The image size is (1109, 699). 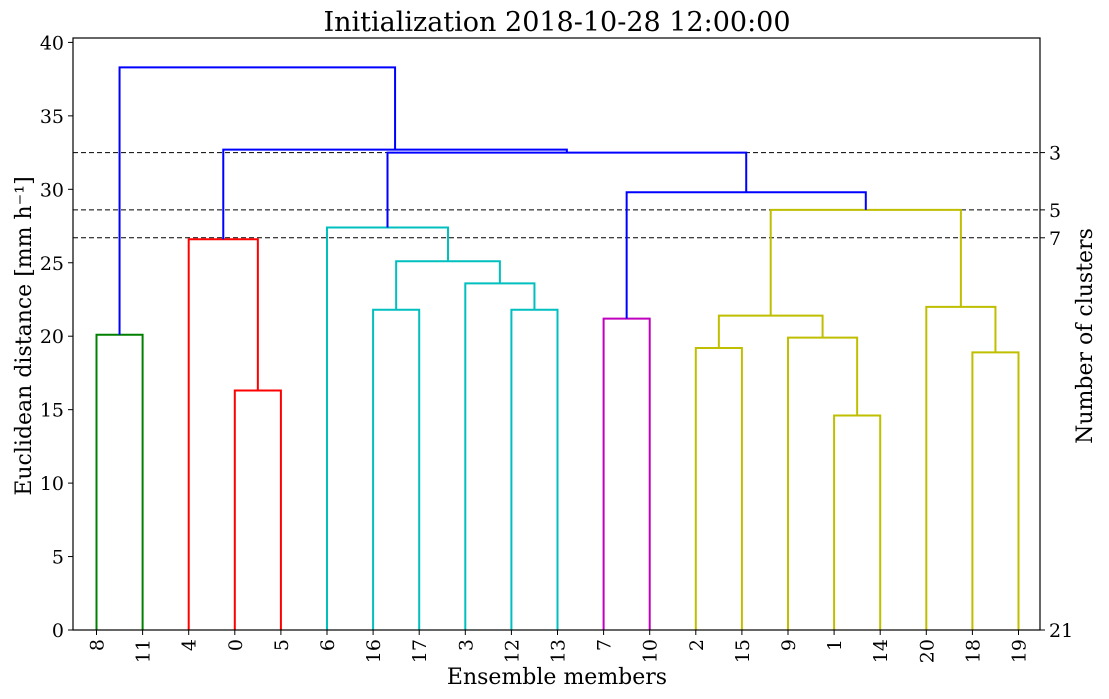 What do you see at coordinates (24, 335) in the screenshot?
I see `y-axis-label: Euclidean distance [mm h⁻¹]` at bounding box center [24, 335].